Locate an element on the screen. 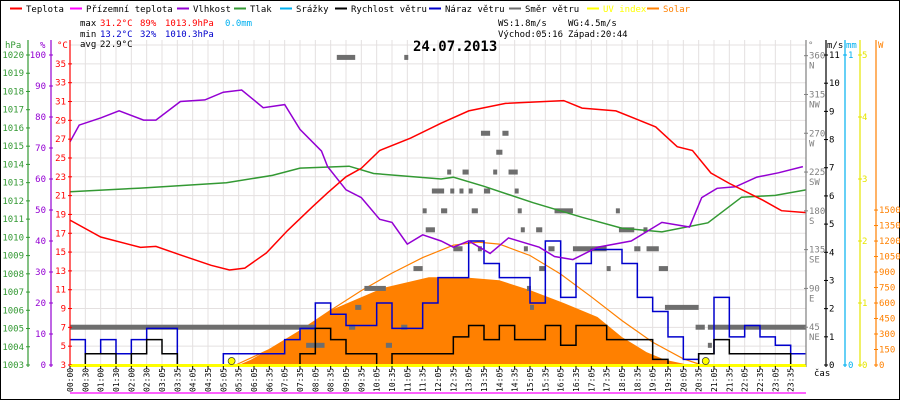 This screenshot has height=400, width=900. temperature-axis-tick-label: 29 is located at coordinates (60, 121).